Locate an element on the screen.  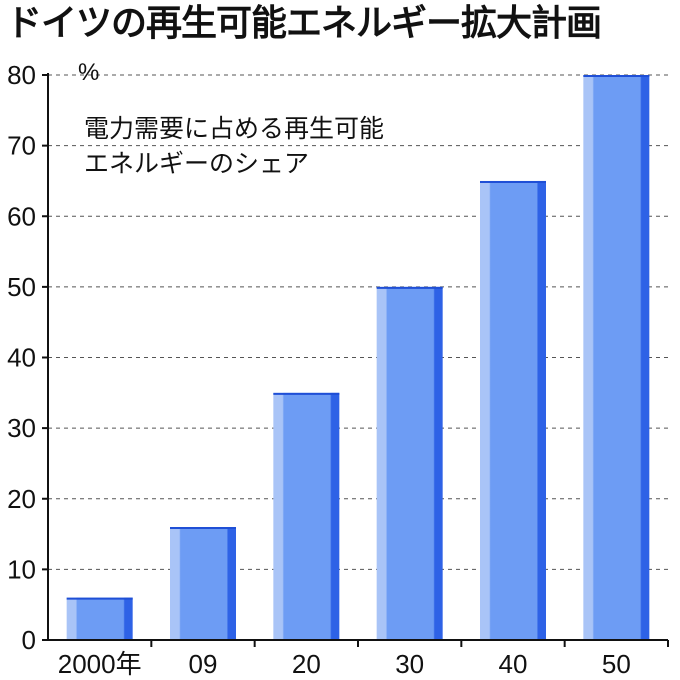
y-tick-label: 20 is located at coordinates (21, 499).